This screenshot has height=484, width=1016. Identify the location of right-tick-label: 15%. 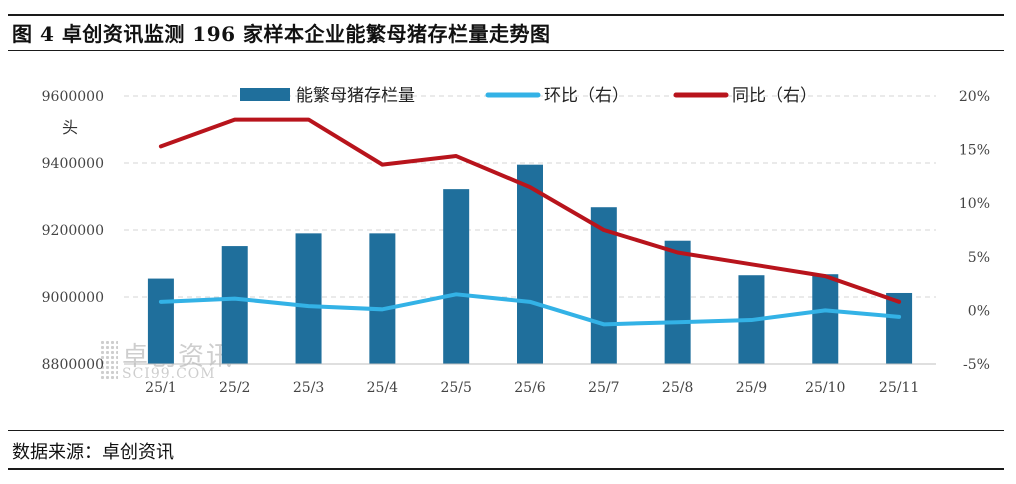
(974, 151).